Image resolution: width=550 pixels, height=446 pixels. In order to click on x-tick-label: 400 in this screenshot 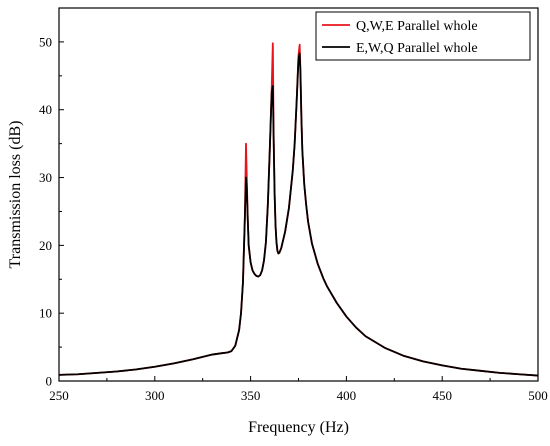, I will do `click(347, 395)`.